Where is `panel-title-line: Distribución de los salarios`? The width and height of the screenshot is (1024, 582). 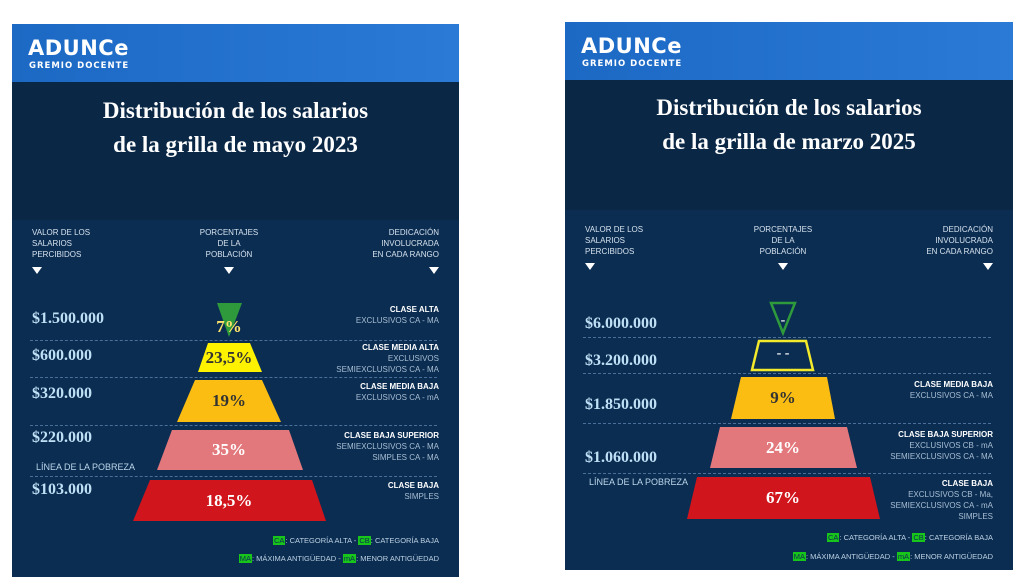 panel-title-line: Distribución de los salarios is located at coordinates (789, 107).